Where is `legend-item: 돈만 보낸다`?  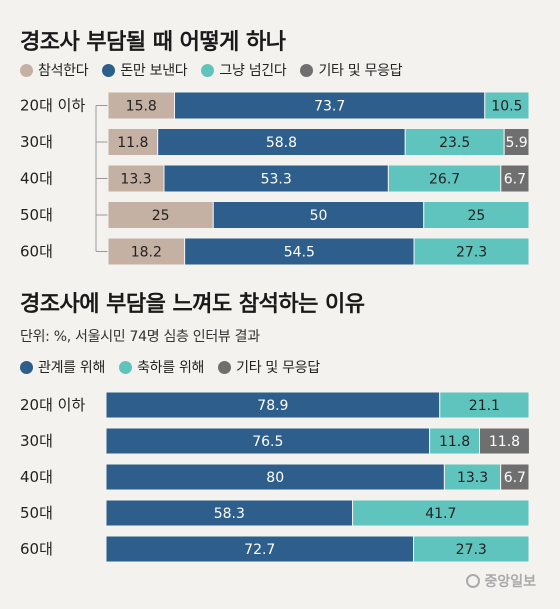
legend-item: 돈만 보낸다 is located at coordinates (145, 70).